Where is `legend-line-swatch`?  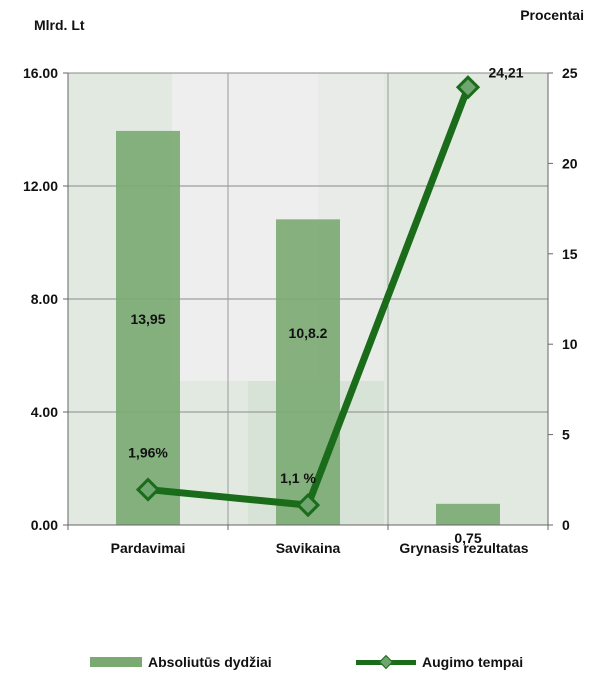 legend-line-swatch is located at coordinates (386, 662).